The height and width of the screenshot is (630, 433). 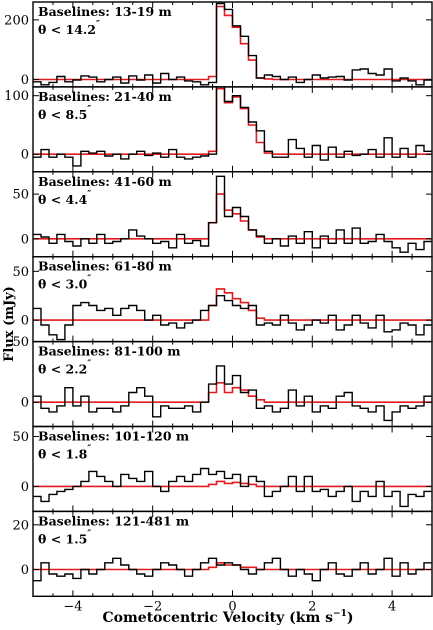 I want to click on panel-subtitle-main: θ < 1.5, so click(x=62, y=538).